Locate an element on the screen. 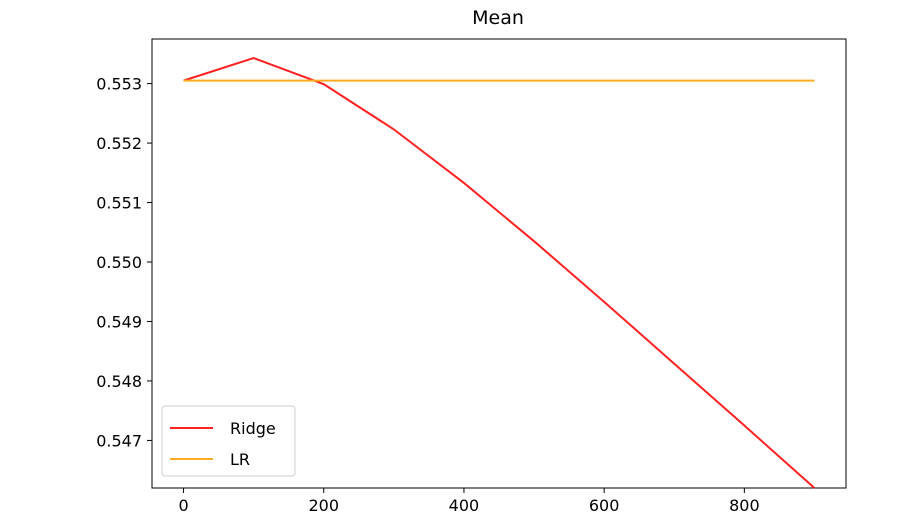 This screenshot has width=911, height=527. y-axis: 0.547 0.548 0.549 0.550 0.551 0.552 0.553 is located at coordinates (124, 262).